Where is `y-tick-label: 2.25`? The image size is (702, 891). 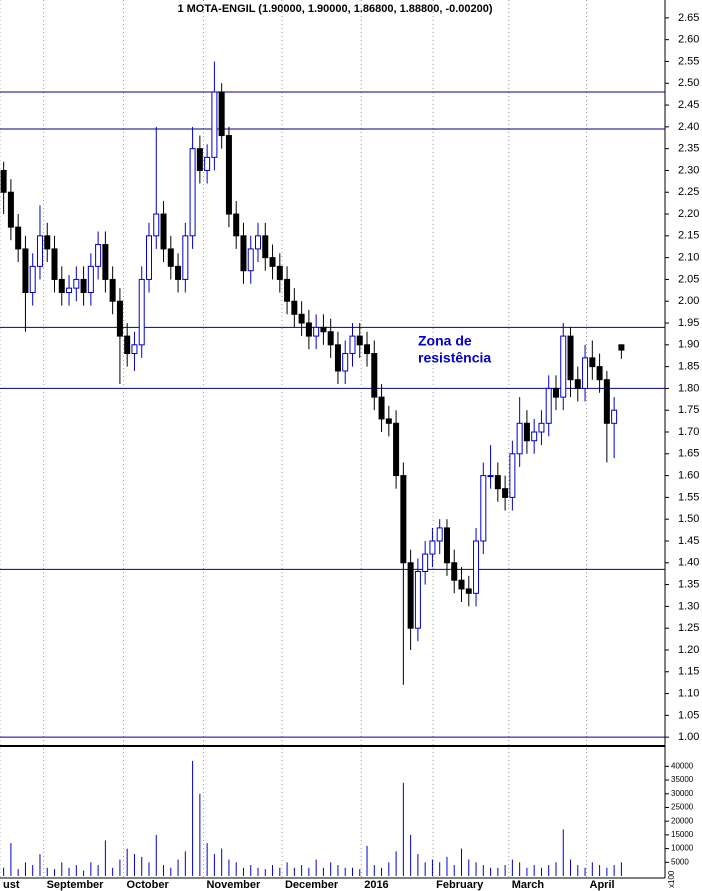 y-tick-label: 2.25 is located at coordinates (688, 192).